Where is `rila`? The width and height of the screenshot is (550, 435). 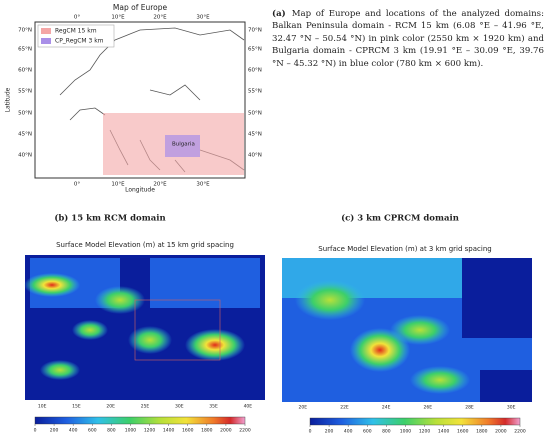 rila is located at coordinates (380, 350).